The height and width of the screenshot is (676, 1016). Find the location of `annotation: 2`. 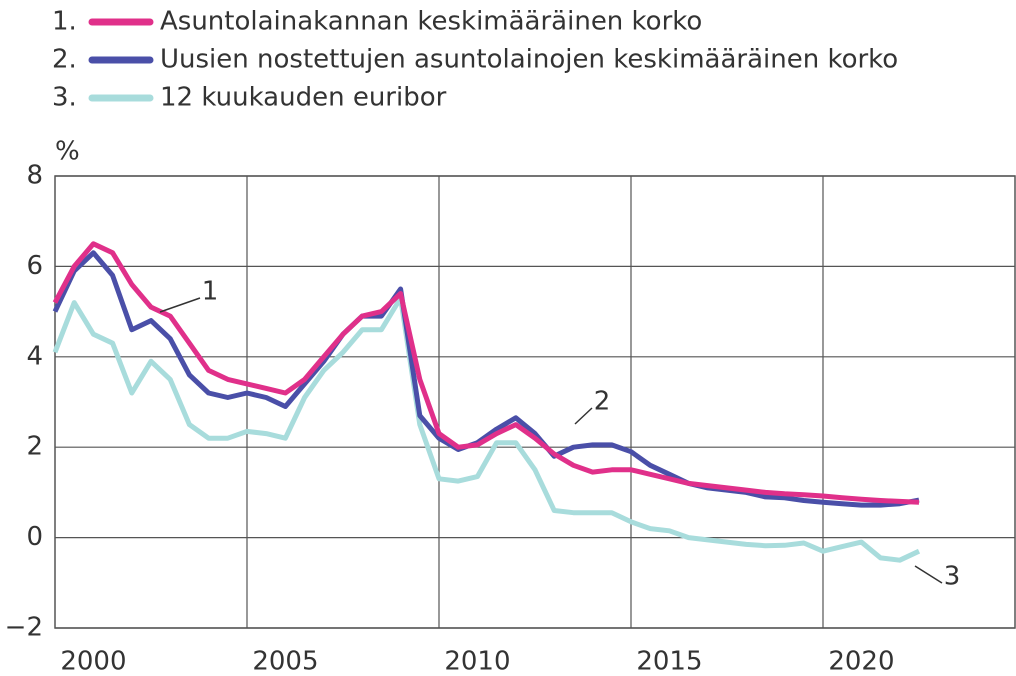

annotation: 2 is located at coordinates (602, 402).